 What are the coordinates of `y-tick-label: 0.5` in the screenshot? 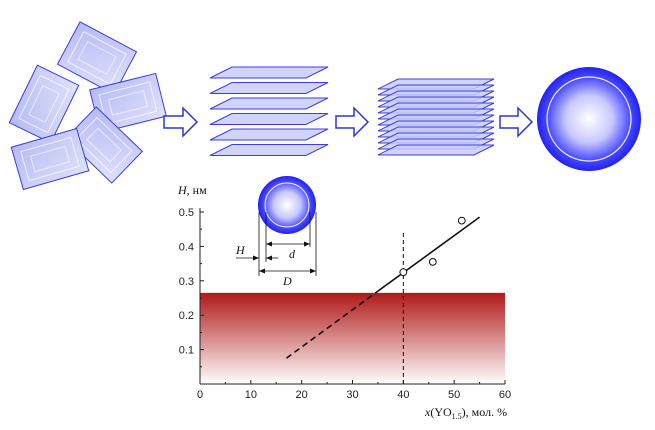 It's located at (186, 213).